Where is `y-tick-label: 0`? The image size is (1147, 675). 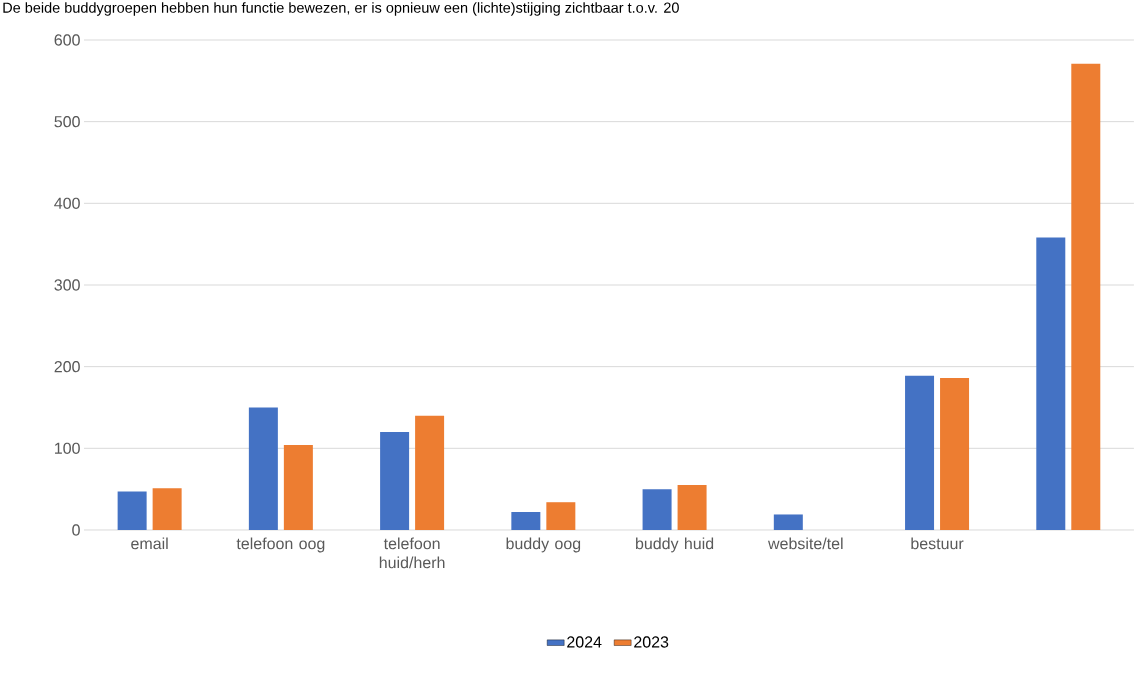 y-tick-label: 0 is located at coordinates (76, 530).